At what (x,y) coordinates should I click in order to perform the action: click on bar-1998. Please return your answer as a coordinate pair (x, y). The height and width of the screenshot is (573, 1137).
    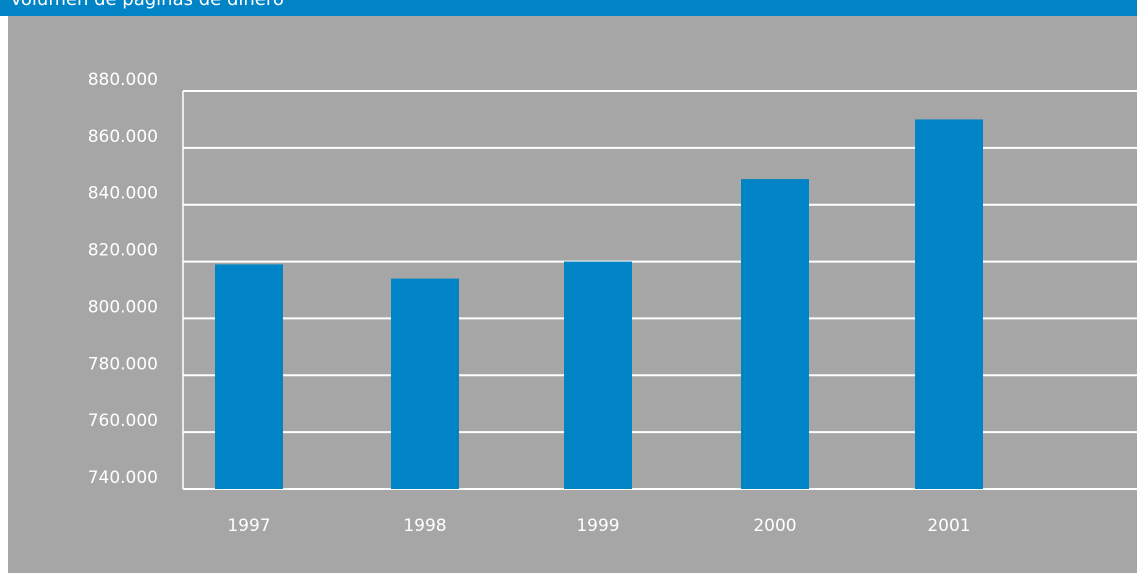
    Looking at the image, I should click on (425, 383).